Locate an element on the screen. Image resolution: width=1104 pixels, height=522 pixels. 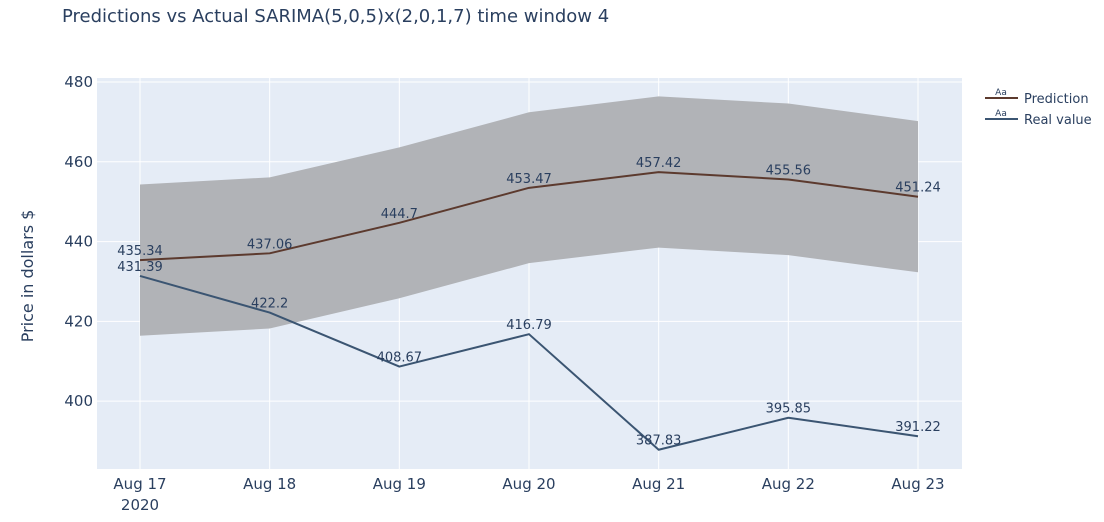
x-tick-label: Aug 17 is located at coordinates (139, 484).